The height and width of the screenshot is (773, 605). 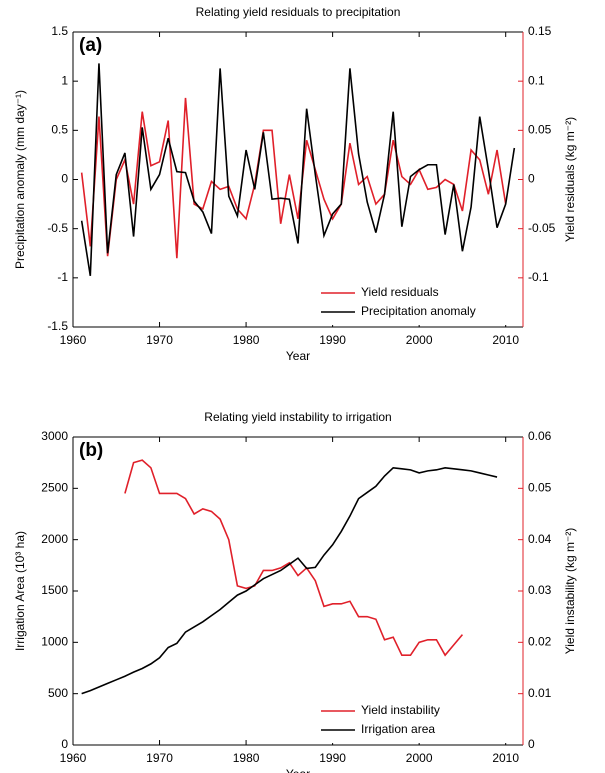 I want to click on chart-title: Relating yield instability to irrigation, so click(x=297, y=417).